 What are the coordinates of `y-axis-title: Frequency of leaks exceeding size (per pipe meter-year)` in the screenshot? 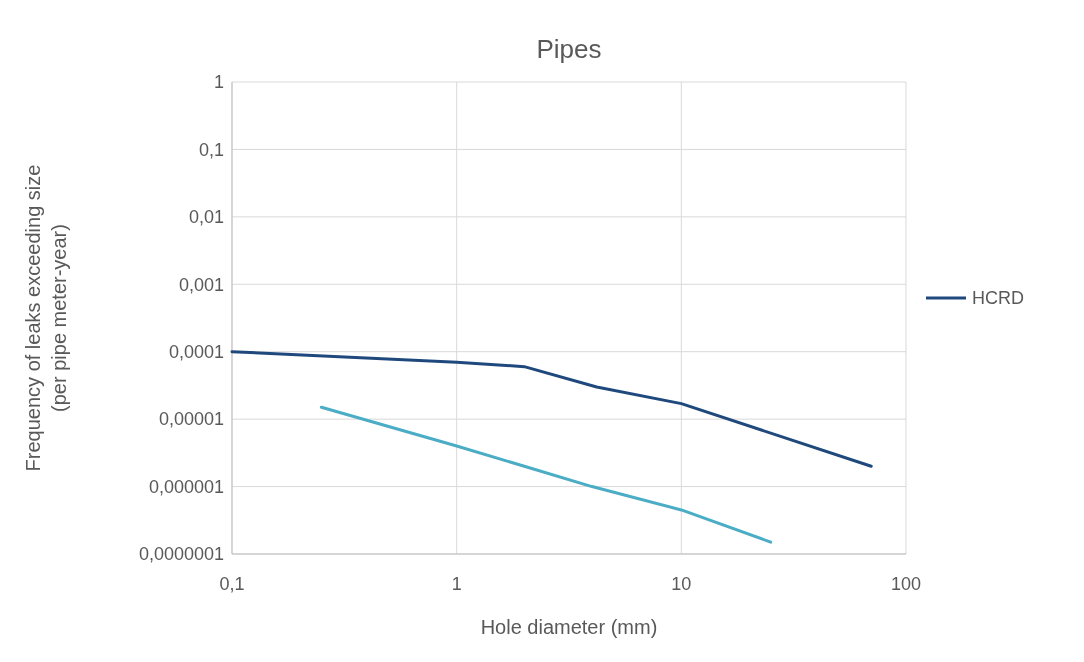 It's located at (46, 318).